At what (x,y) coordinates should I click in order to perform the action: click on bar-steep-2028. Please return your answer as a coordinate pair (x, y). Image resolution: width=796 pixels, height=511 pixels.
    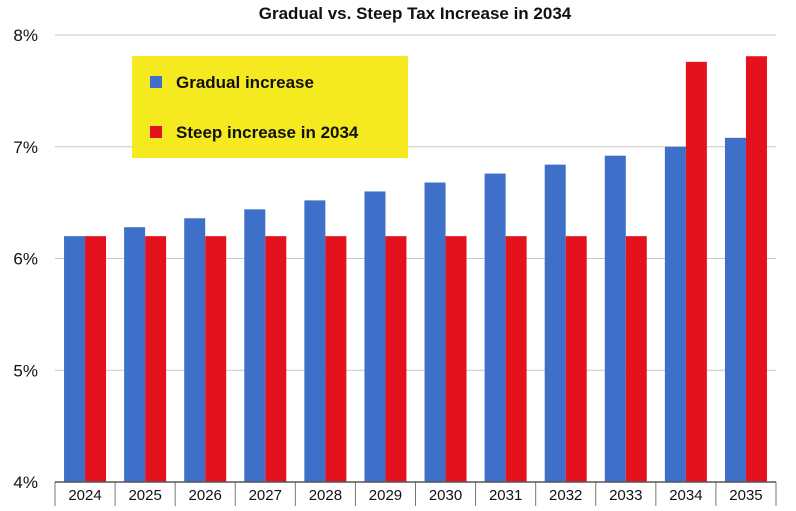
    Looking at the image, I should click on (336, 359).